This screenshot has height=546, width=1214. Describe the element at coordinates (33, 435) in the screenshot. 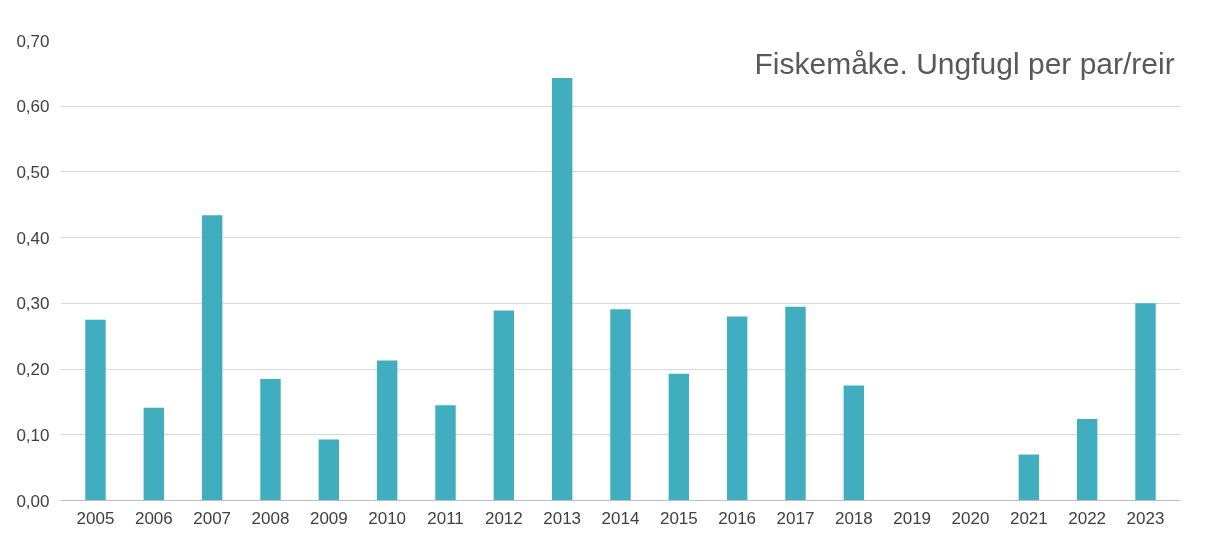

I see `y-tick-label: 0,10` at that location.